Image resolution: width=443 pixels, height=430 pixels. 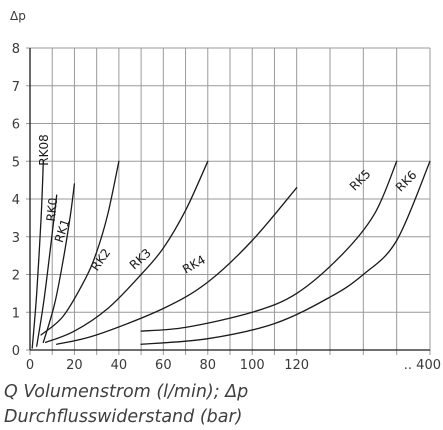 What do you see at coordinates (44, 149) in the screenshot?
I see `series-label-rk08: RK08` at bounding box center [44, 149].